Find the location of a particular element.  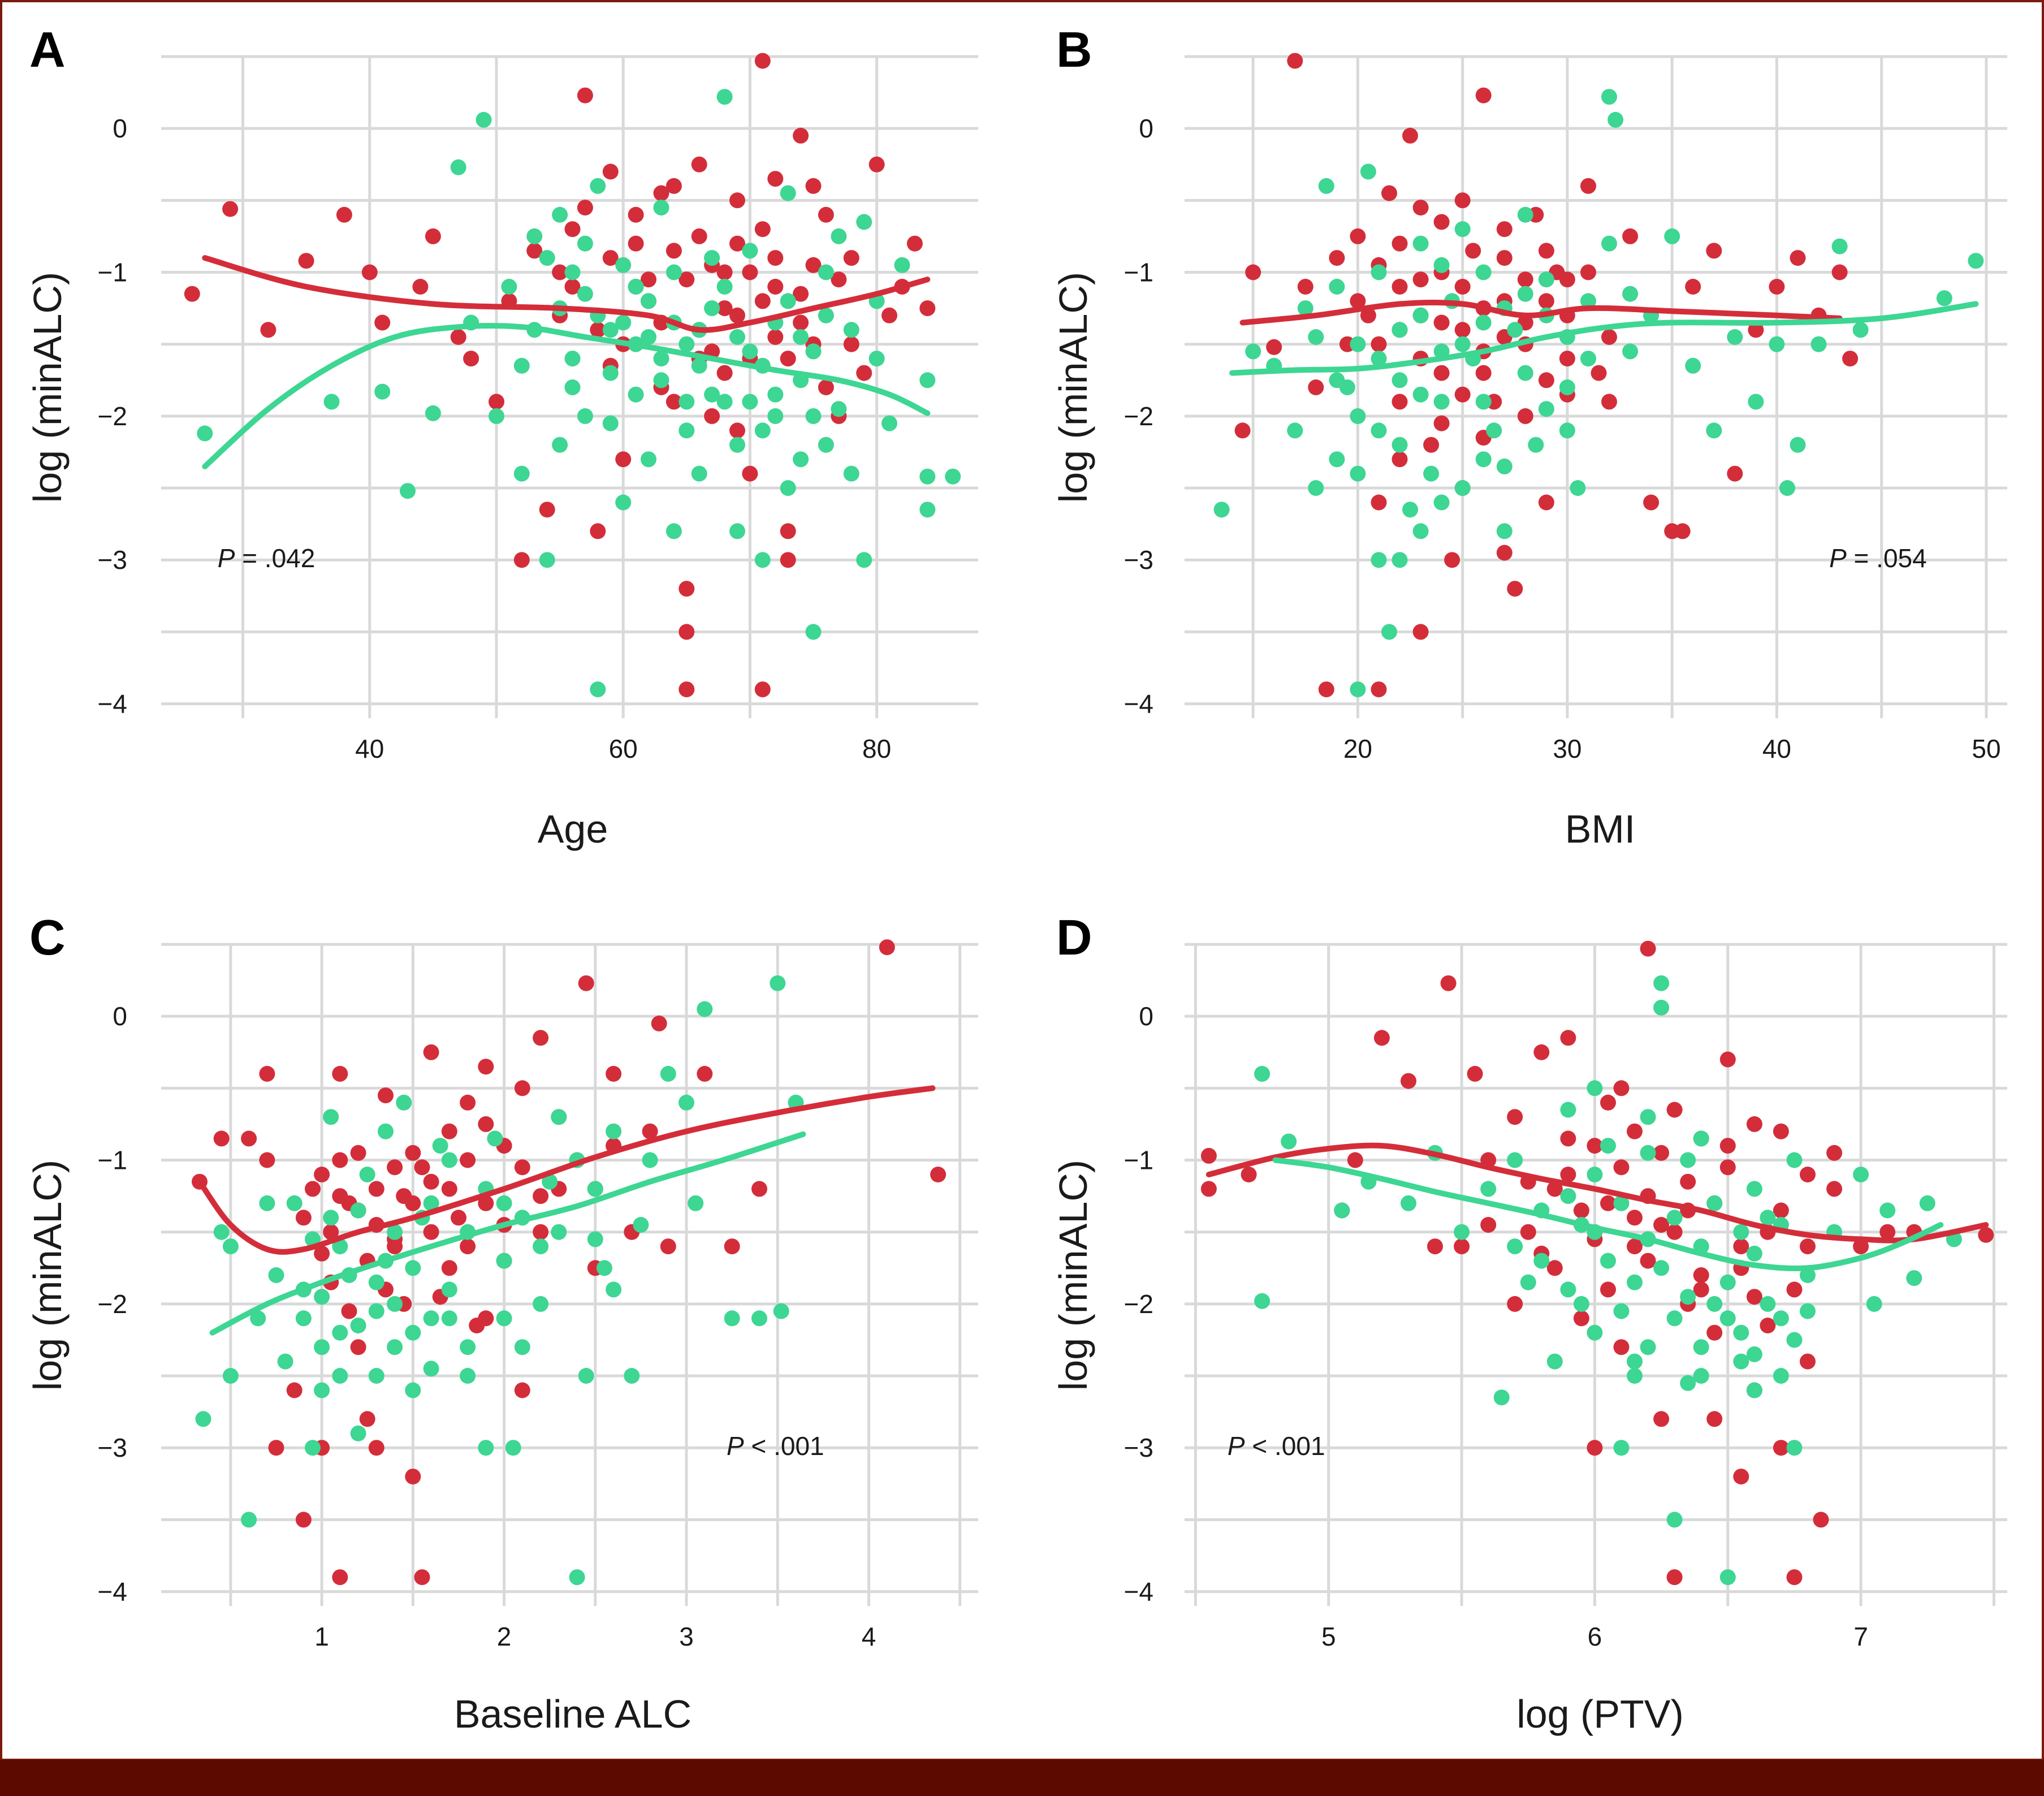

panel-c-y-ticks: 0 −1 −2 −3 −4 is located at coordinates (112, 1303).